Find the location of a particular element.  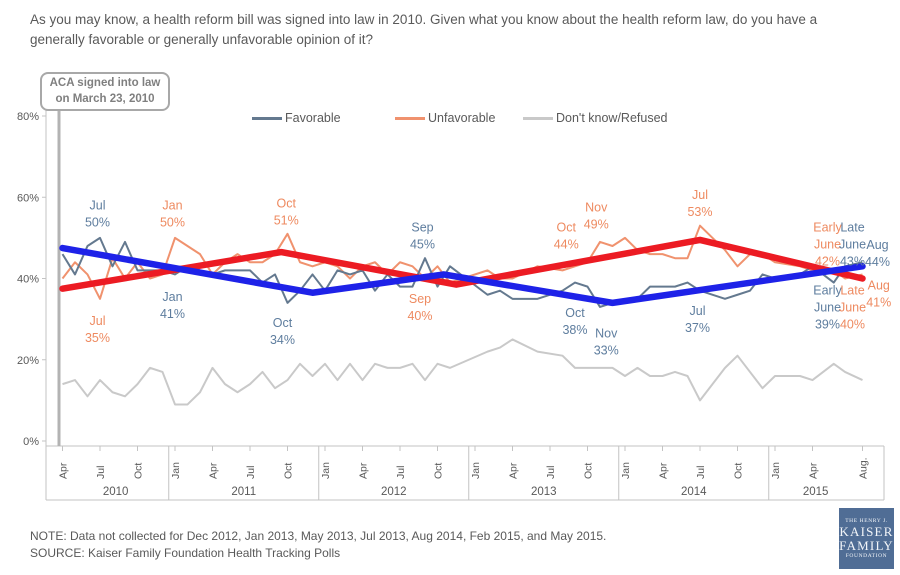

point-label-fav: 43% is located at coordinates (852, 262).